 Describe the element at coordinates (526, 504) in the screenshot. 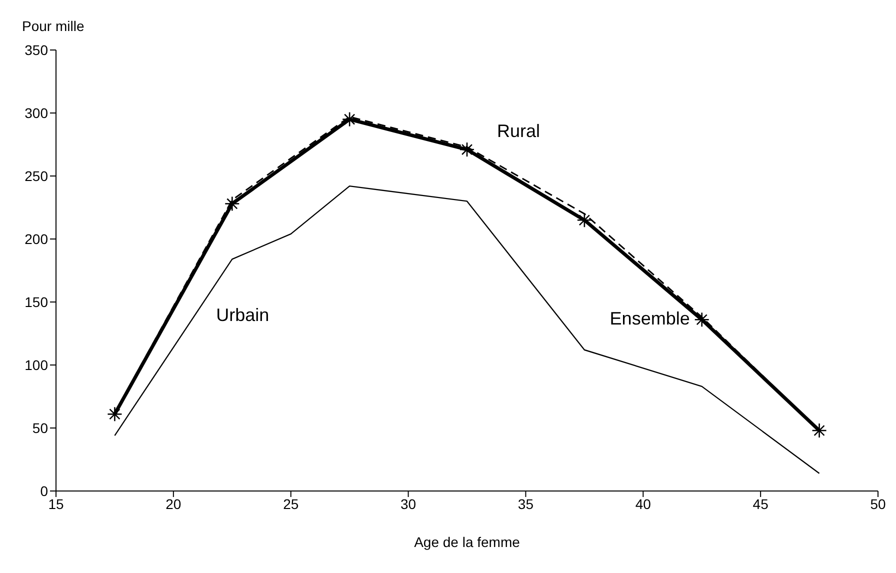

I see `x-tick-label: 35` at that location.